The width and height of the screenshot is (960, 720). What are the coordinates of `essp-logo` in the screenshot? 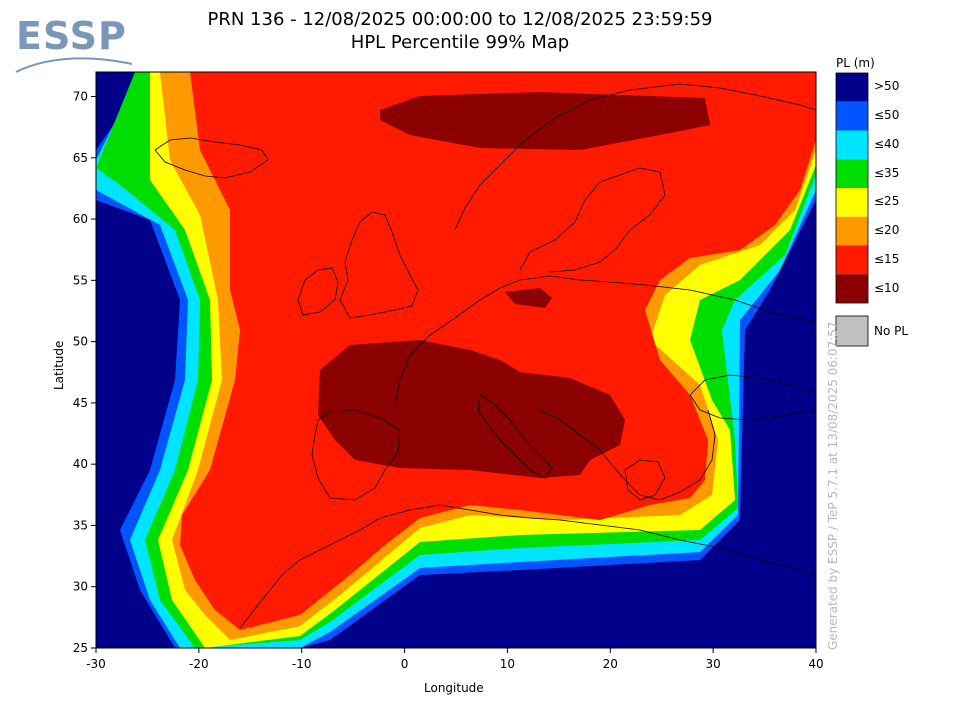 It's located at (74, 47).